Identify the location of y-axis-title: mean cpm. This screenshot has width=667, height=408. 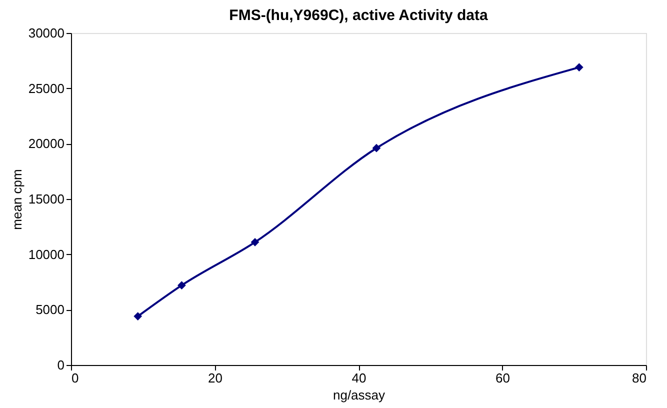
(16, 199).